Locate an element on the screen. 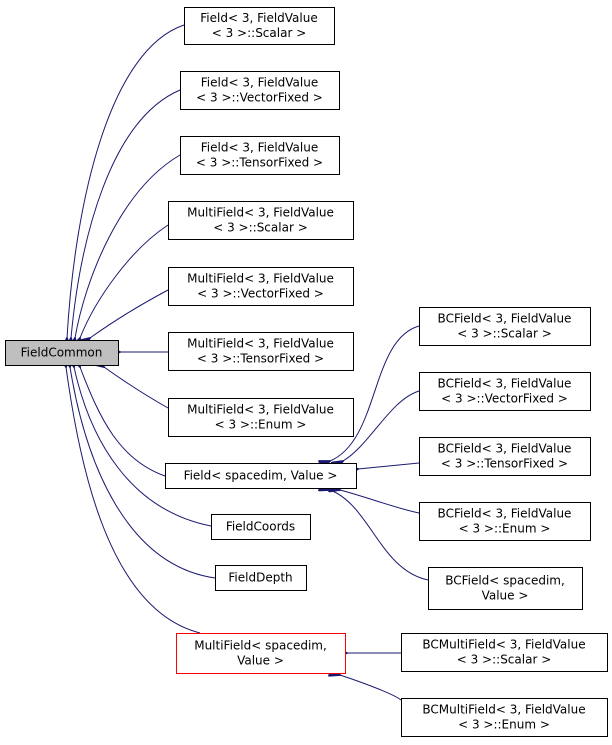 The image size is (612, 745). class-node-fieldcoords: FieldCoords is located at coordinates (261, 527).